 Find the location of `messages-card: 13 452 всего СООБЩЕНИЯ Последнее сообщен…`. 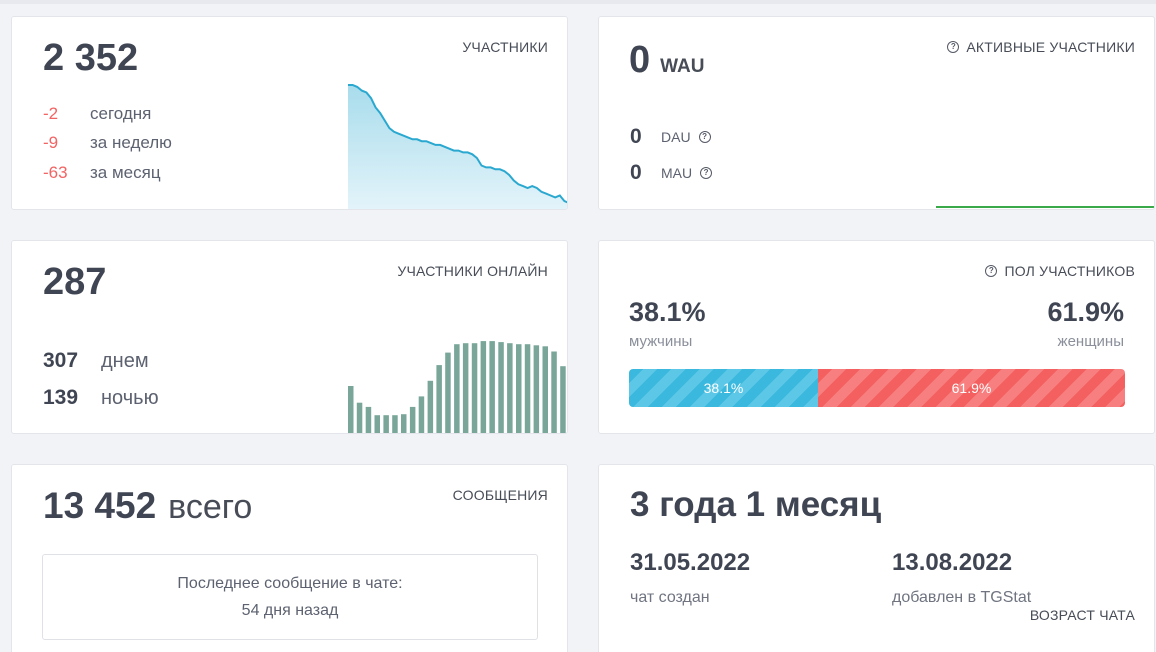

messages-card: 13 452 всего СООБЩЕНИЯ Последнее сообщен… is located at coordinates (289, 558).